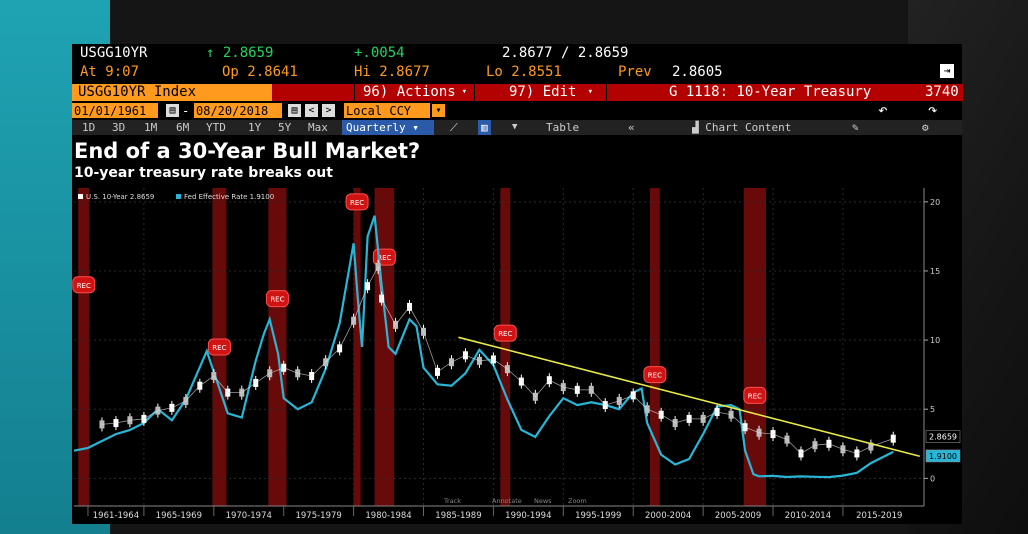 The height and width of the screenshot is (534, 1028). What do you see at coordinates (119, 127) in the screenshot?
I see `period-3d: 3D` at bounding box center [119, 127].